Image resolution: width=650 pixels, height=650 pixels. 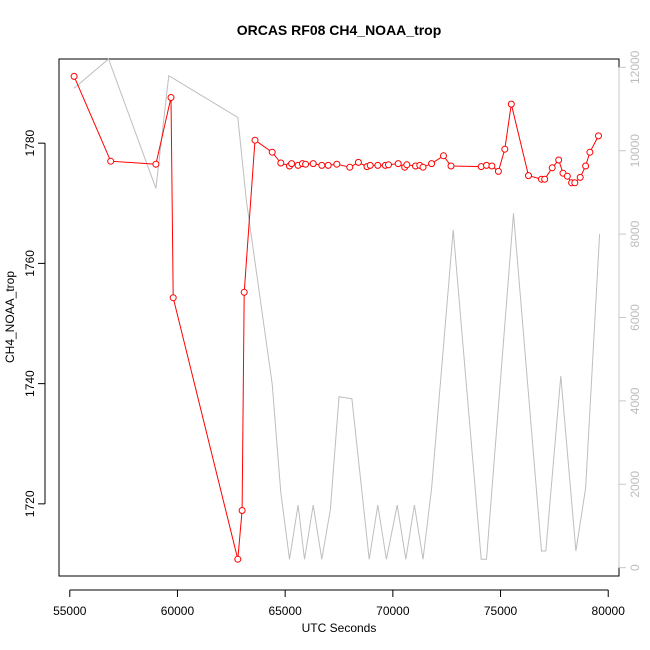 I want to click on y2-tick-label: 6000, so click(x=635, y=317).